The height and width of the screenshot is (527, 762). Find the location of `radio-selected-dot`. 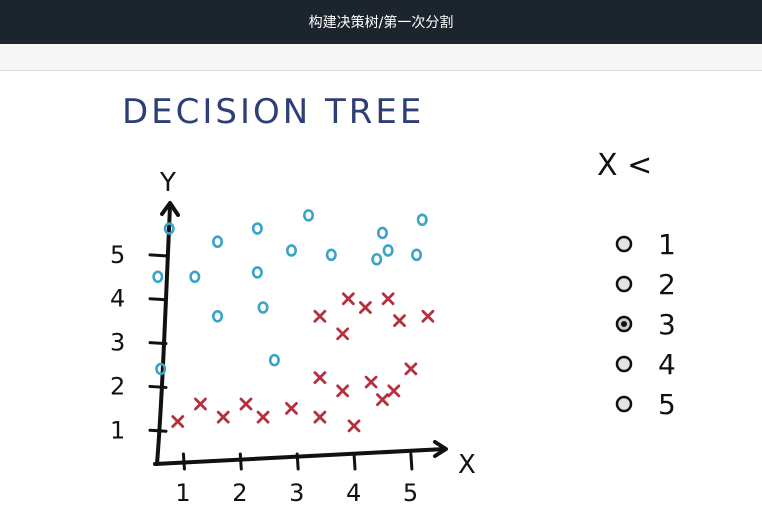

radio-selected-dot is located at coordinates (624, 324).